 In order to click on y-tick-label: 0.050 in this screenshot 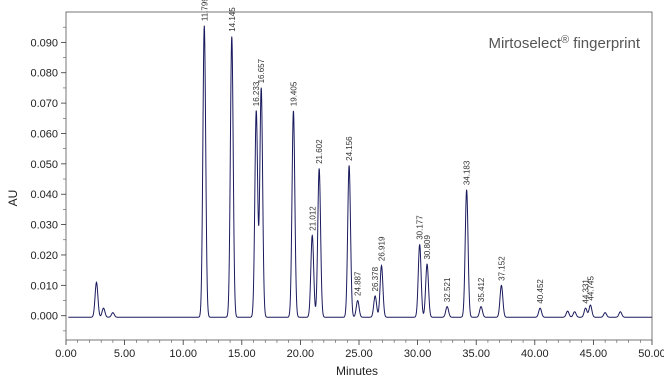, I will do `click(44, 165)`.